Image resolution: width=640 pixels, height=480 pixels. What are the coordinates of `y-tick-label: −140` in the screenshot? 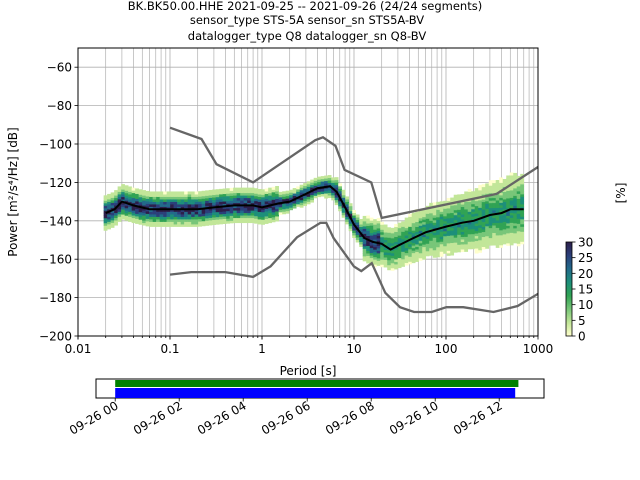 It's located at (55, 221).